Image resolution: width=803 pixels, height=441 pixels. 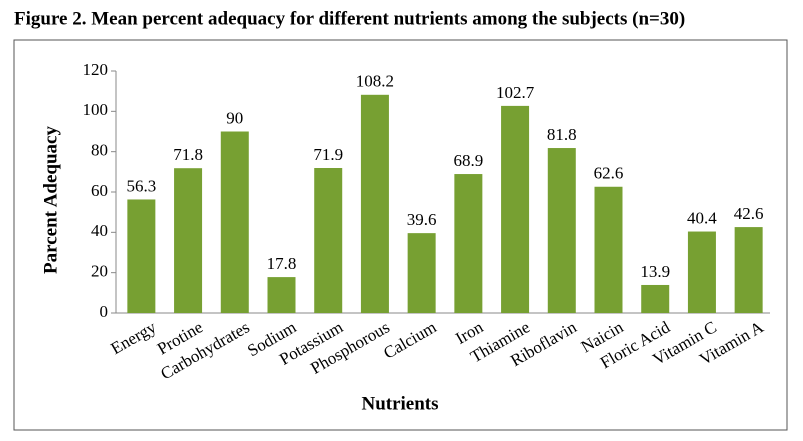 What do you see at coordinates (749, 213) in the screenshot?
I see `data-label: 42.6` at bounding box center [749, 213].